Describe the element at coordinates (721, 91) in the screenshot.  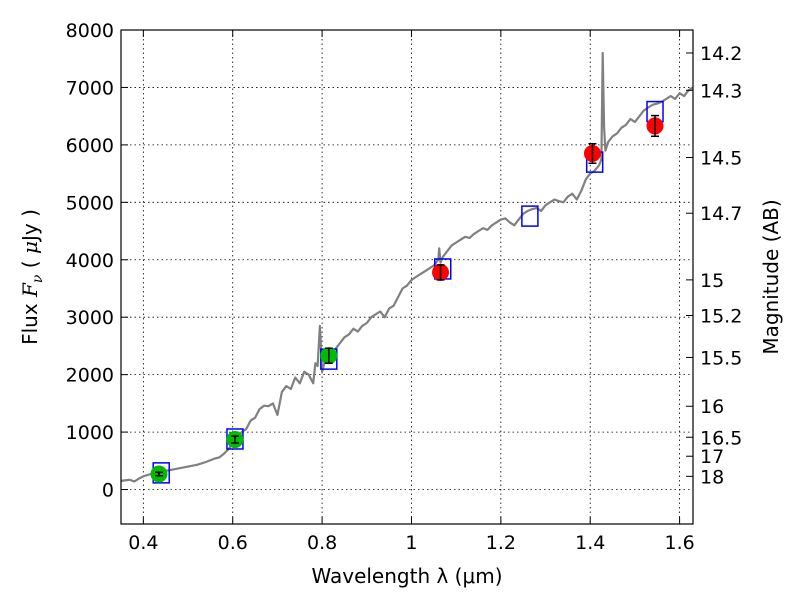
I see `magnitude-tick-label: 14.3` at that location.